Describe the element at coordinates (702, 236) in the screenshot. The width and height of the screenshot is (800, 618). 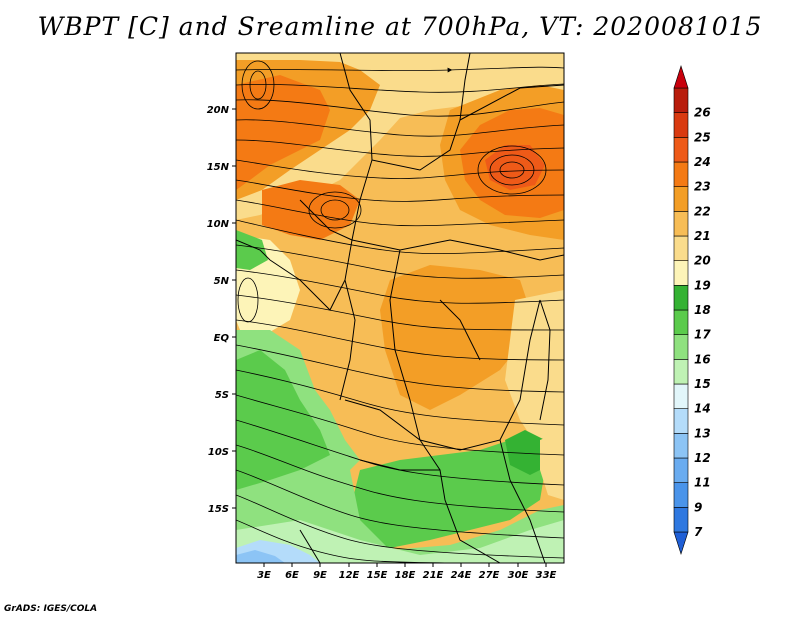
I see `colorbar-label: 21` at that location.